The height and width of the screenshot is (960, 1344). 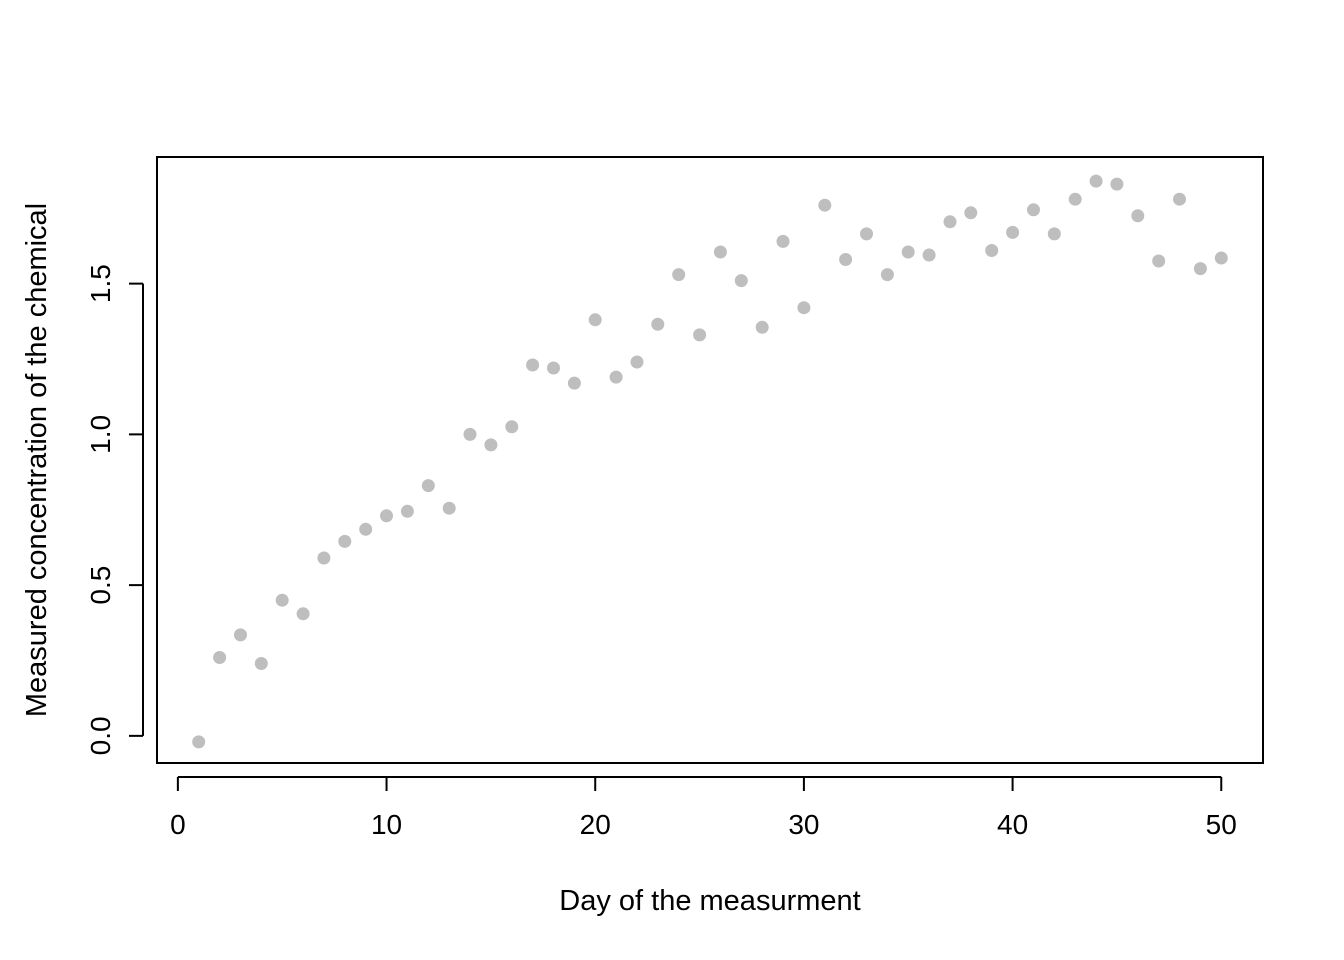 What do you see at coordinates (1221, 824) in the screenshot?
I see `x-tick-label: 50` at bounding box center [1221, 824].